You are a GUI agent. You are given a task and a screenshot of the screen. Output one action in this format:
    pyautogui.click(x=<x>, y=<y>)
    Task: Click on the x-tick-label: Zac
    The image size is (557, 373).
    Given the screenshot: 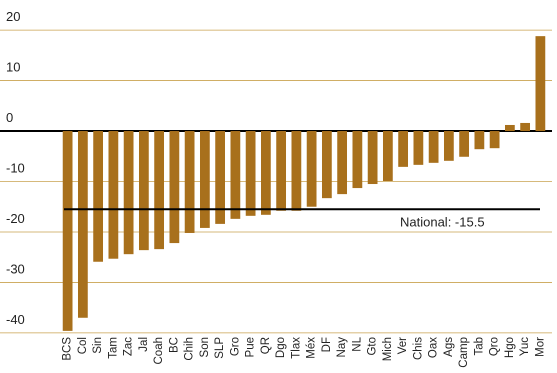 What is the action you would take?
    pyautogui.click(x=129, y=346)
    